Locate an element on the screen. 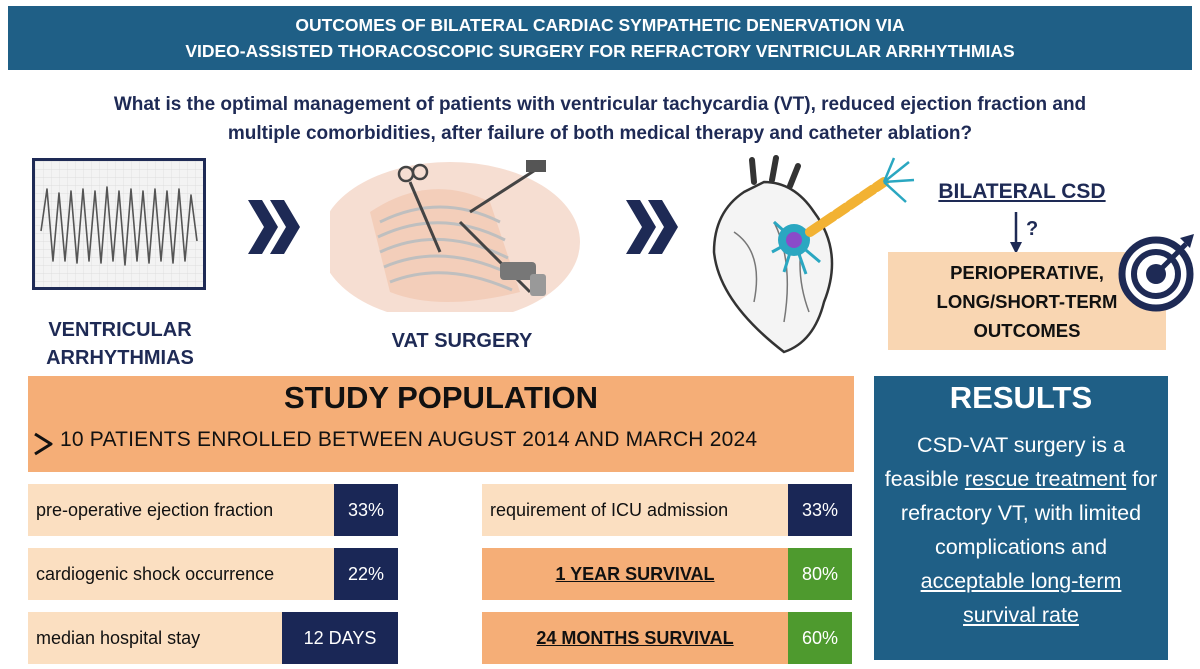 The height and width of the screenshot is (669, 1200). vat-surgery-label: VAT SURGERY is located at coordinates (462, 341).